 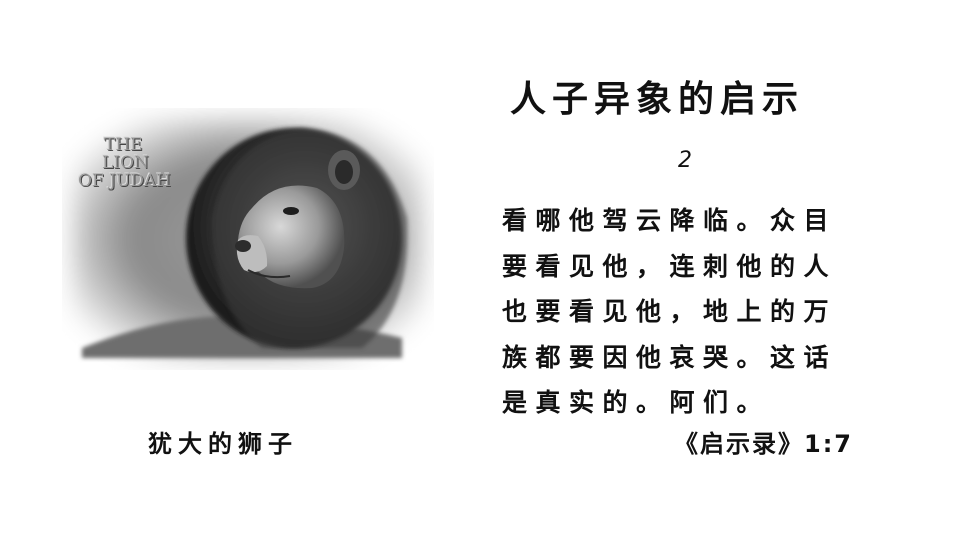 What do you see at coordinates (670, 311) in the screenshot?
I see `verse-line: 也要看见他，地上的万` at bounding box center [670, 311].